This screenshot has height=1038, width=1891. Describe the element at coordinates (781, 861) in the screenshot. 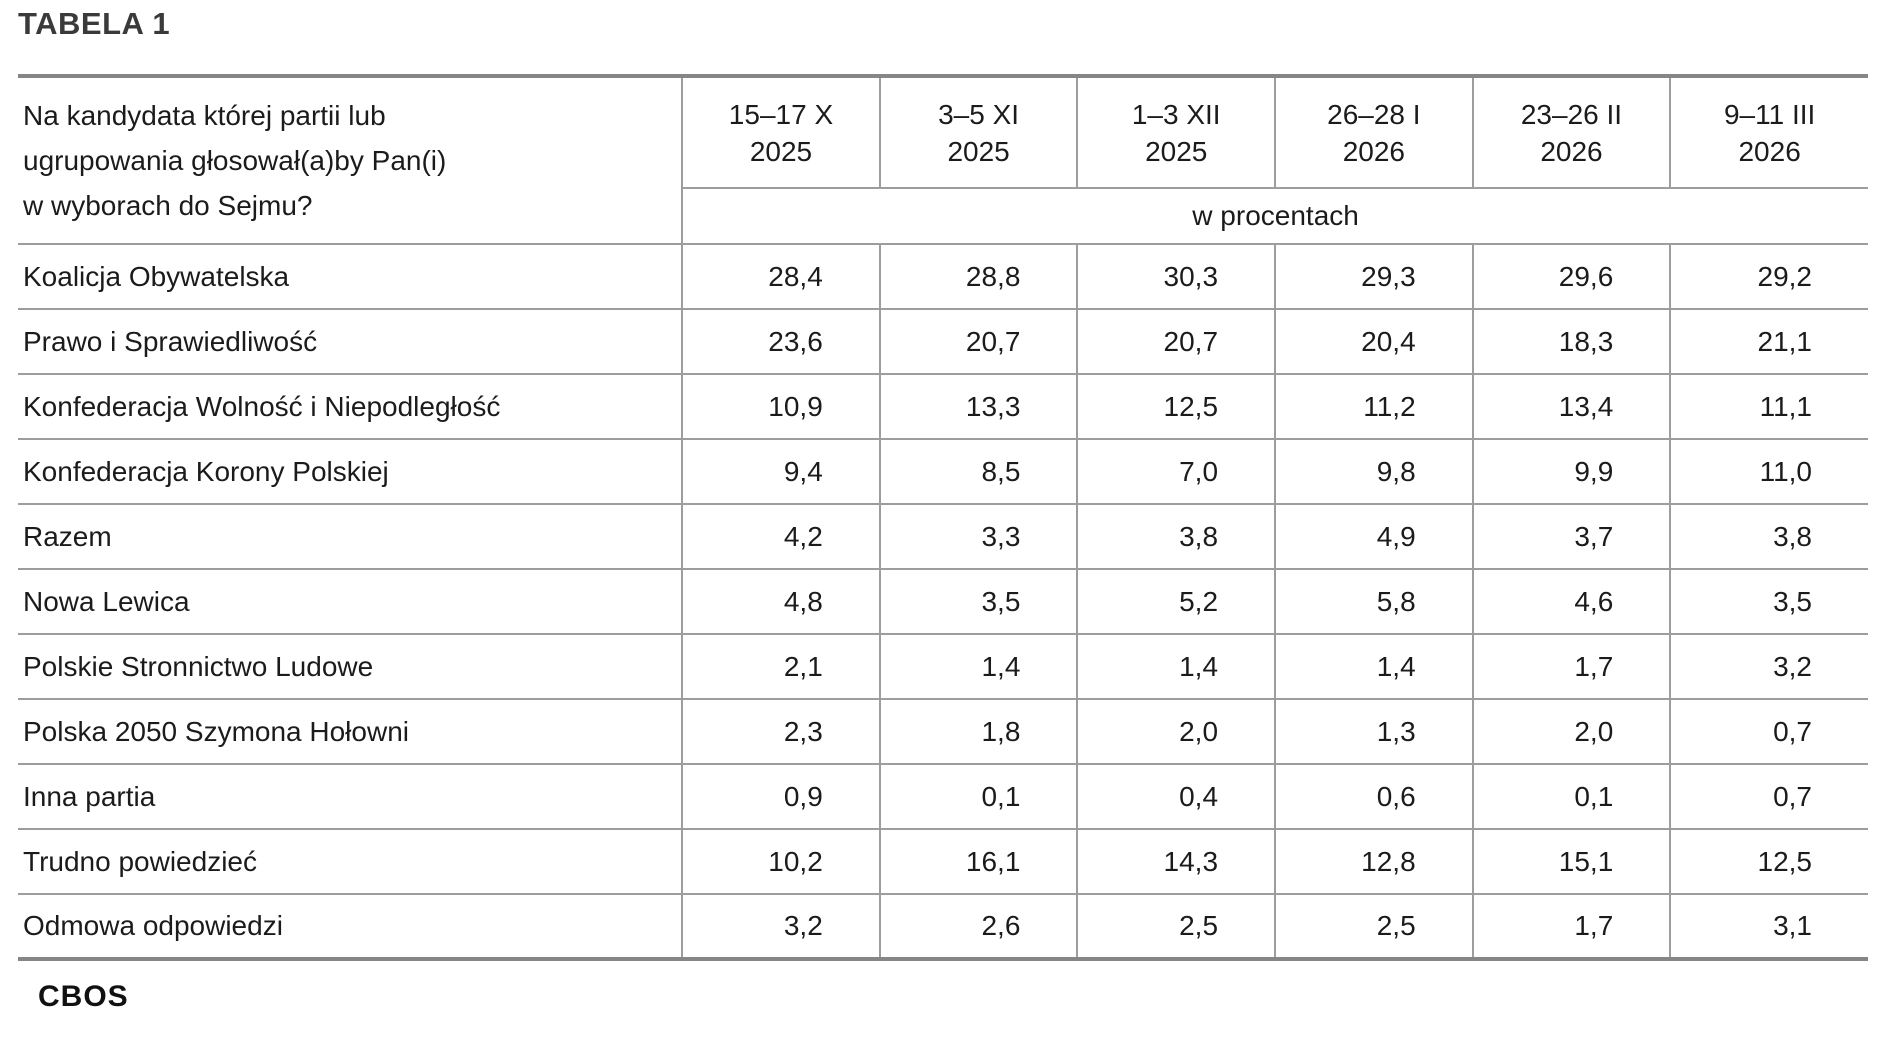

I see `value-cell: 10,2` at that location.